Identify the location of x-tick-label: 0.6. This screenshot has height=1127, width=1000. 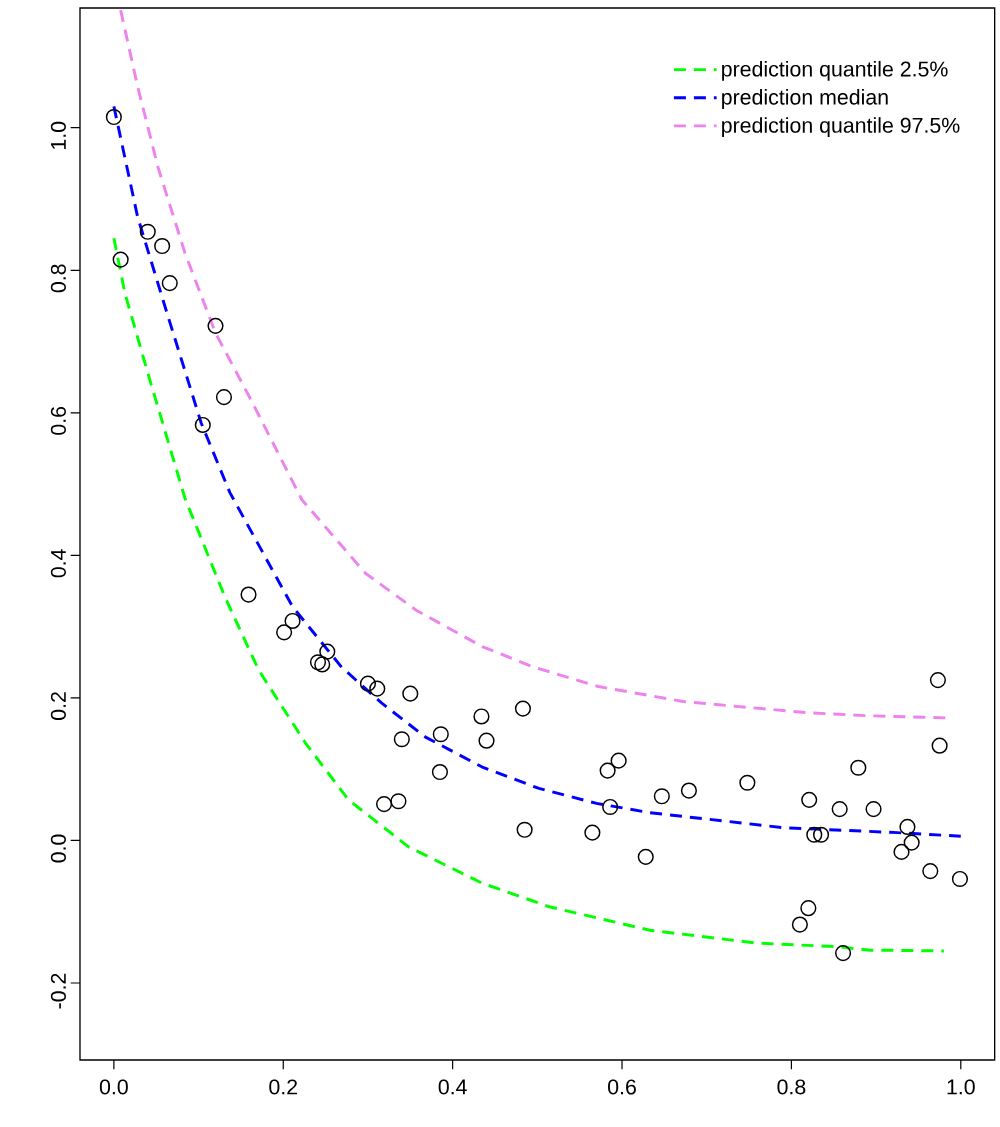
(622, 1087).